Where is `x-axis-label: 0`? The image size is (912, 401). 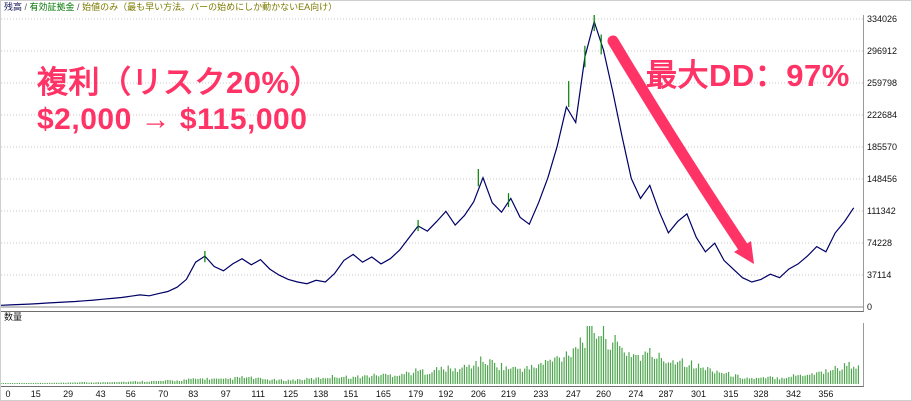
x-axis-label: 0 is located at coordinates (8, 394).